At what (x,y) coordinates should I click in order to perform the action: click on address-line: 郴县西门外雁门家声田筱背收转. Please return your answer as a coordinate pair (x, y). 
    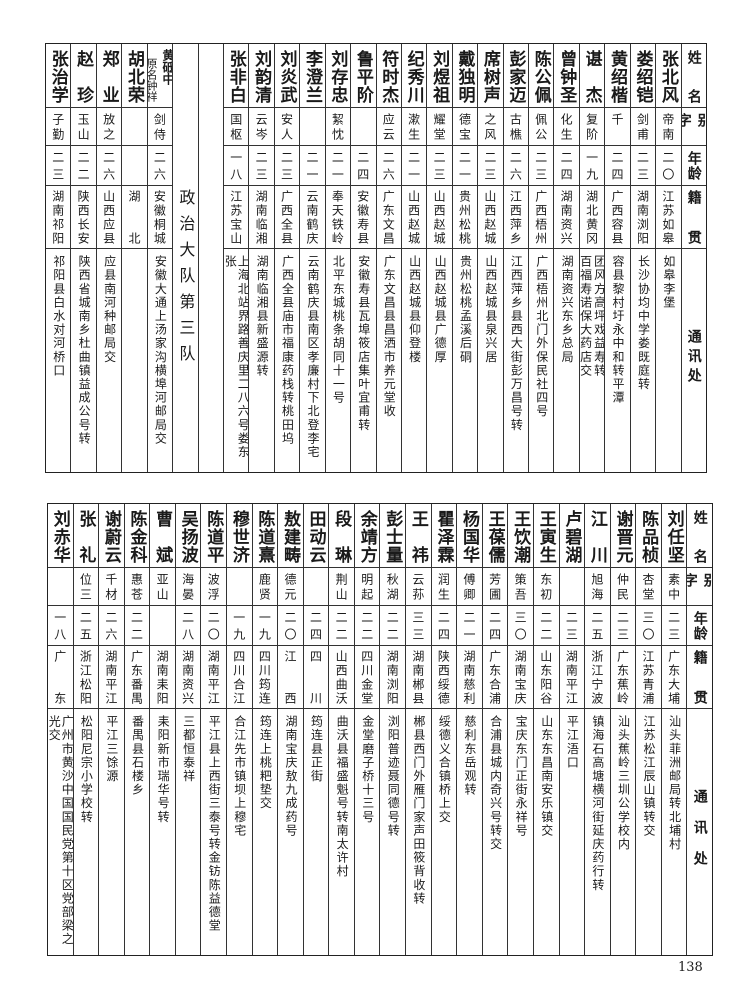
    Looking at the image, I should click on (418, 810).